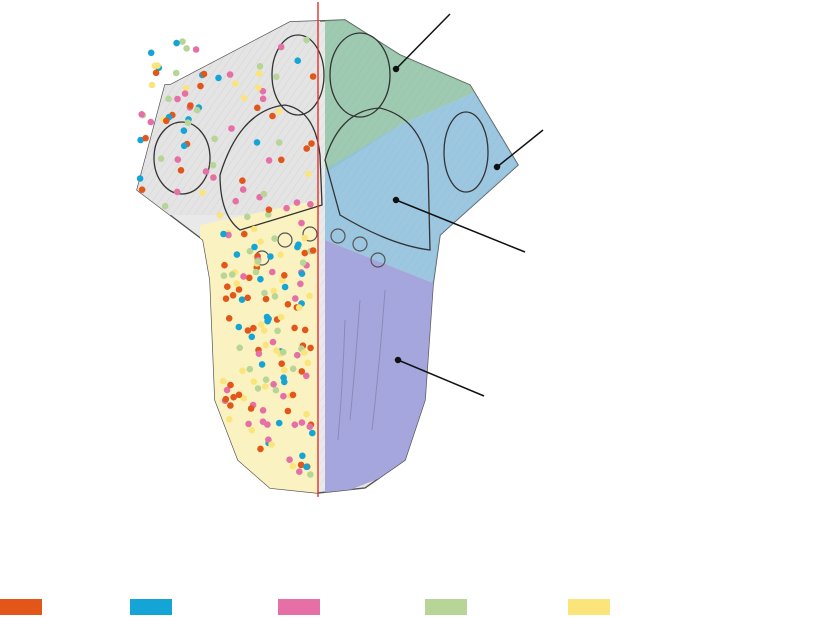  Describe the element at coordinates (466, 152) in the screenshot. I see `right-tonsil` at that location.